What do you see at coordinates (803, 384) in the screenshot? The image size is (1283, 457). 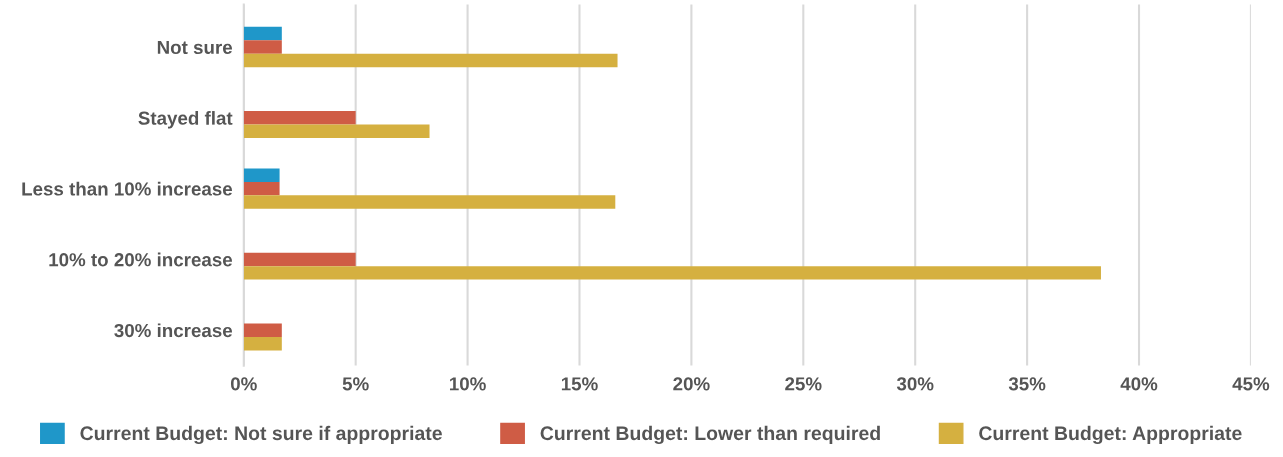 I see `x-tick-label: 25%` at bounding box center [803, 384].